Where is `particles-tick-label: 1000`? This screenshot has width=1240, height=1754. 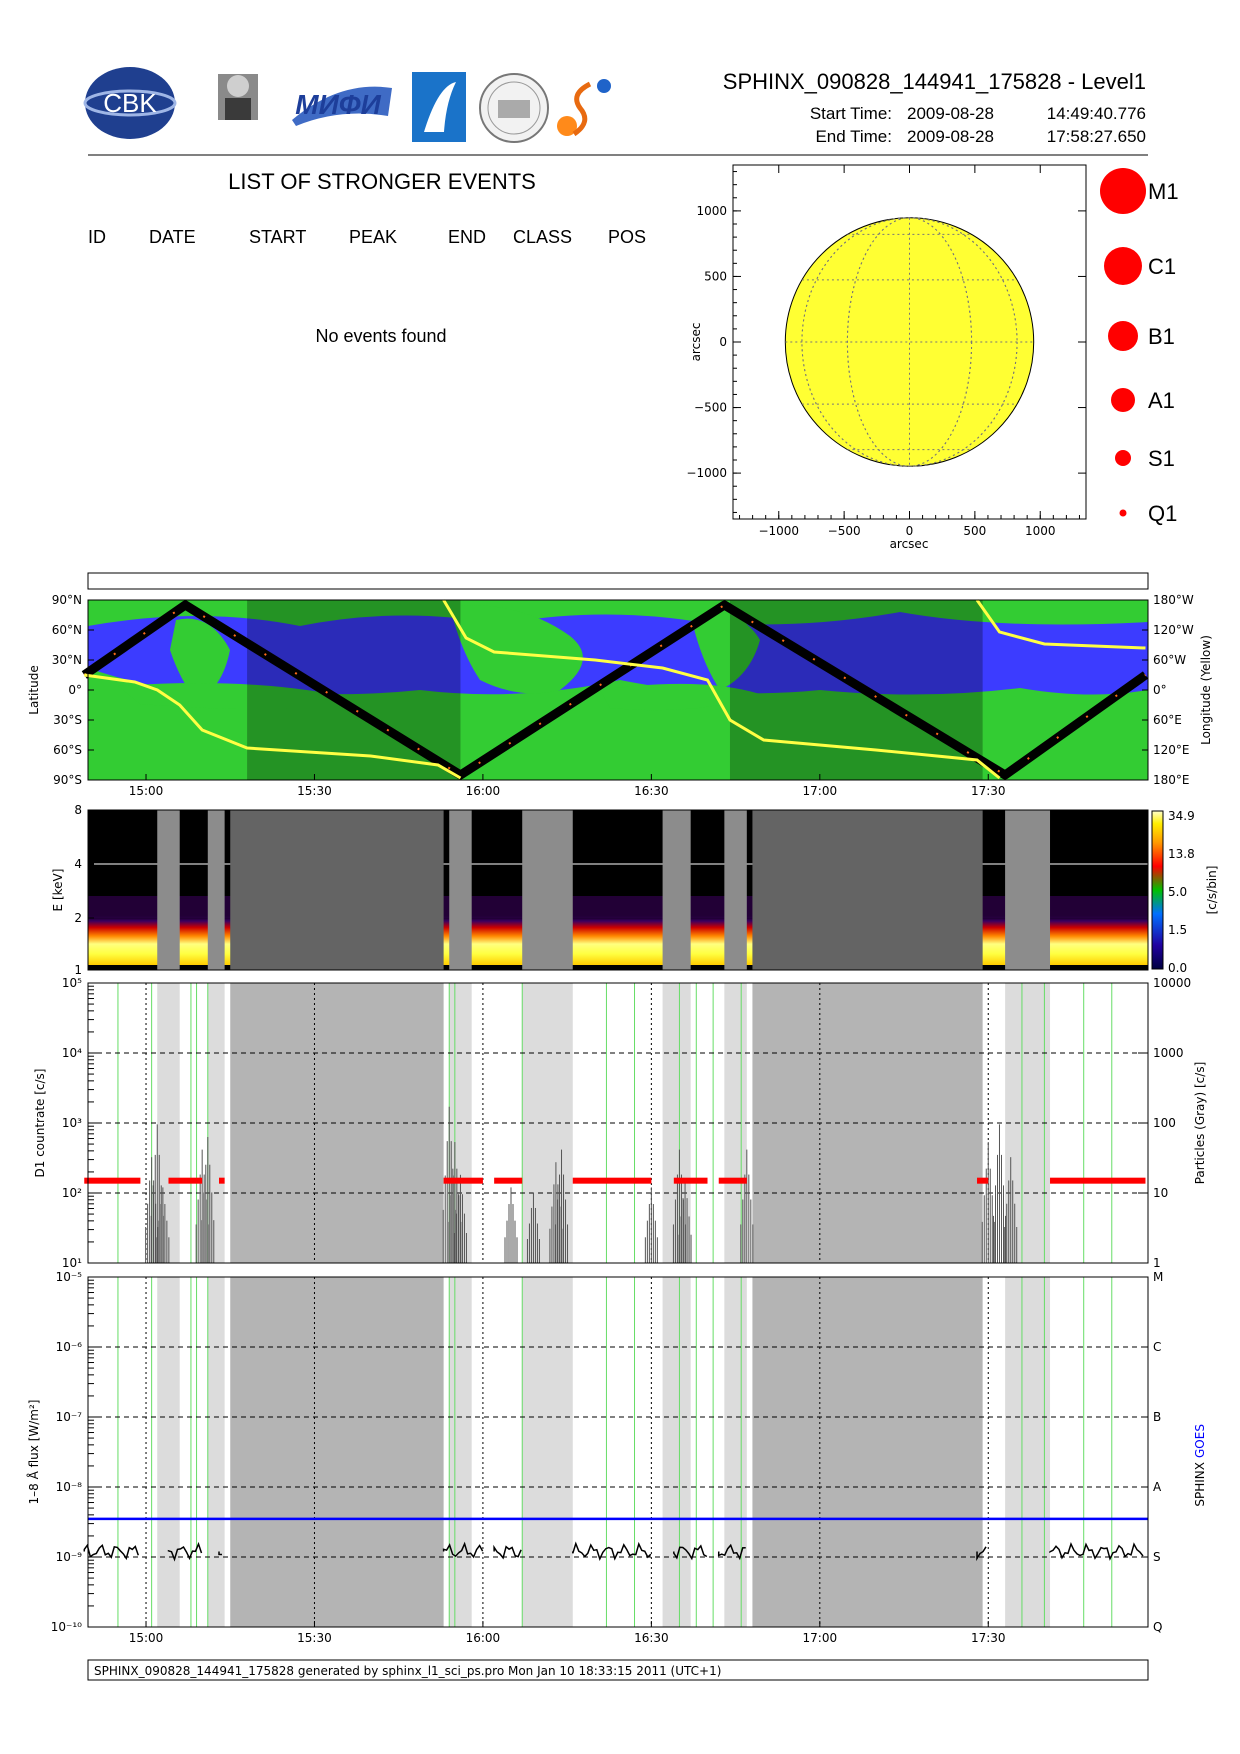
particles-tick-label: 1000 is located at coordinates (1168, 1053).